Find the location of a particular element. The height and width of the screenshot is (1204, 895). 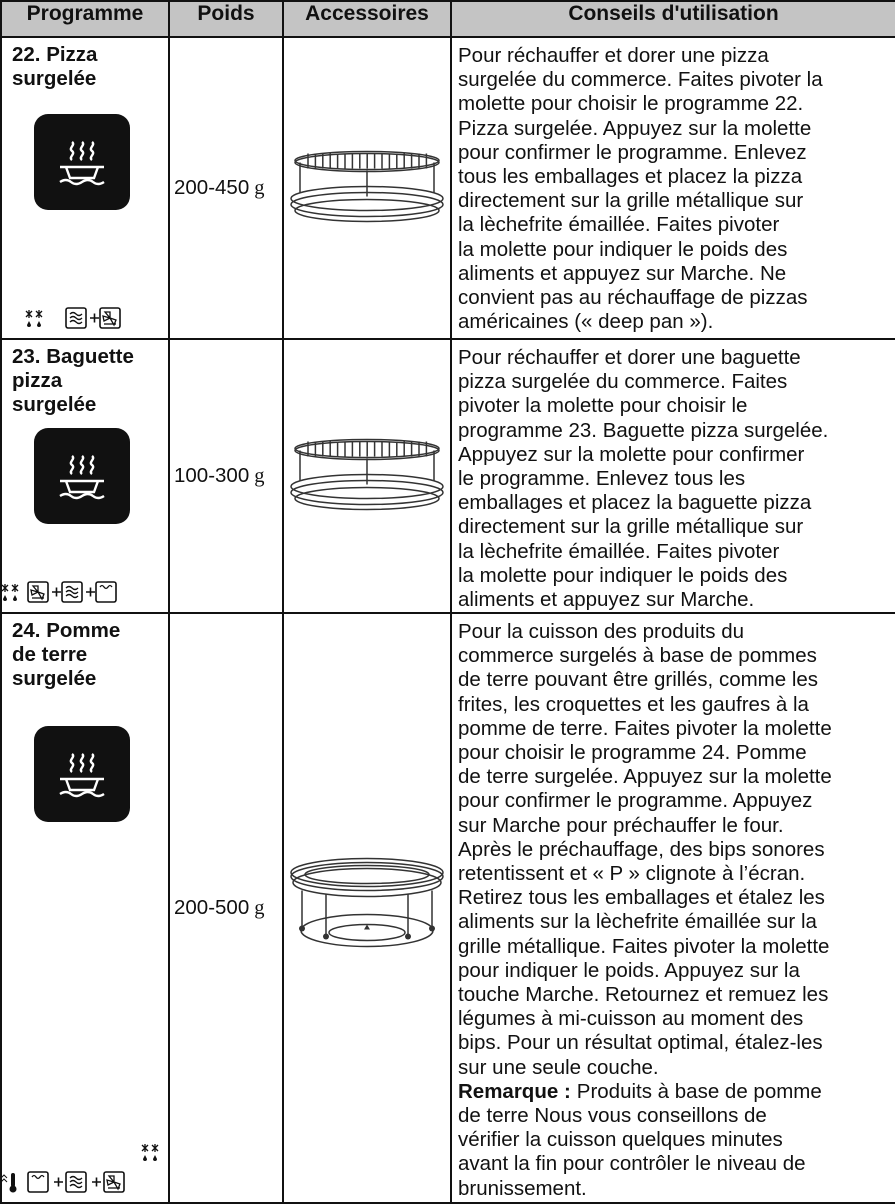

weight: 200-450 g is located at coordinates (219, 188).